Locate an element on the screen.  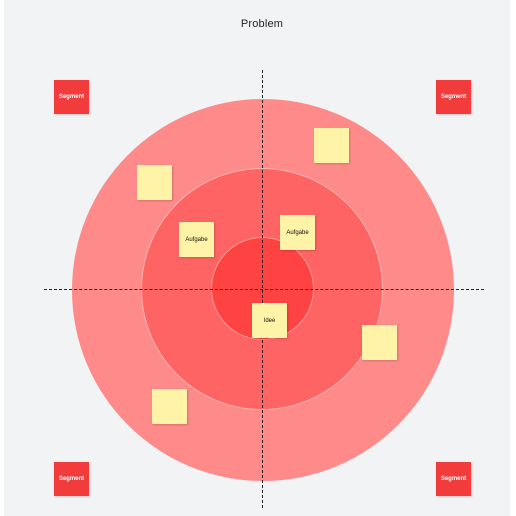
segment-label-bottom-left: Segment is located at coordinates (71, 479).